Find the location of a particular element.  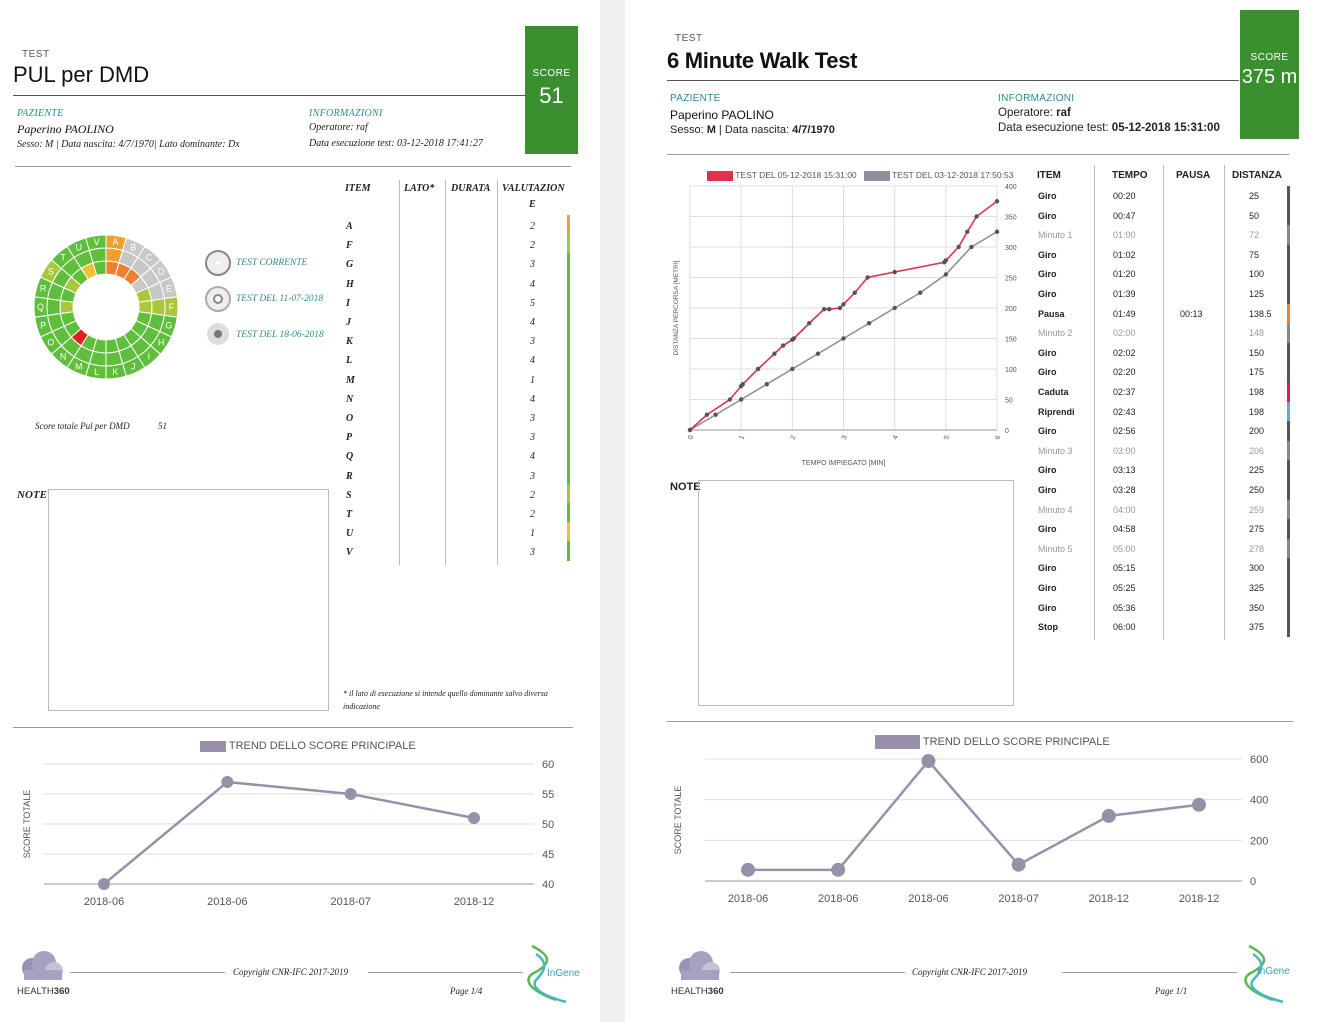

current-test-marker is located at coordinates (218, 263).